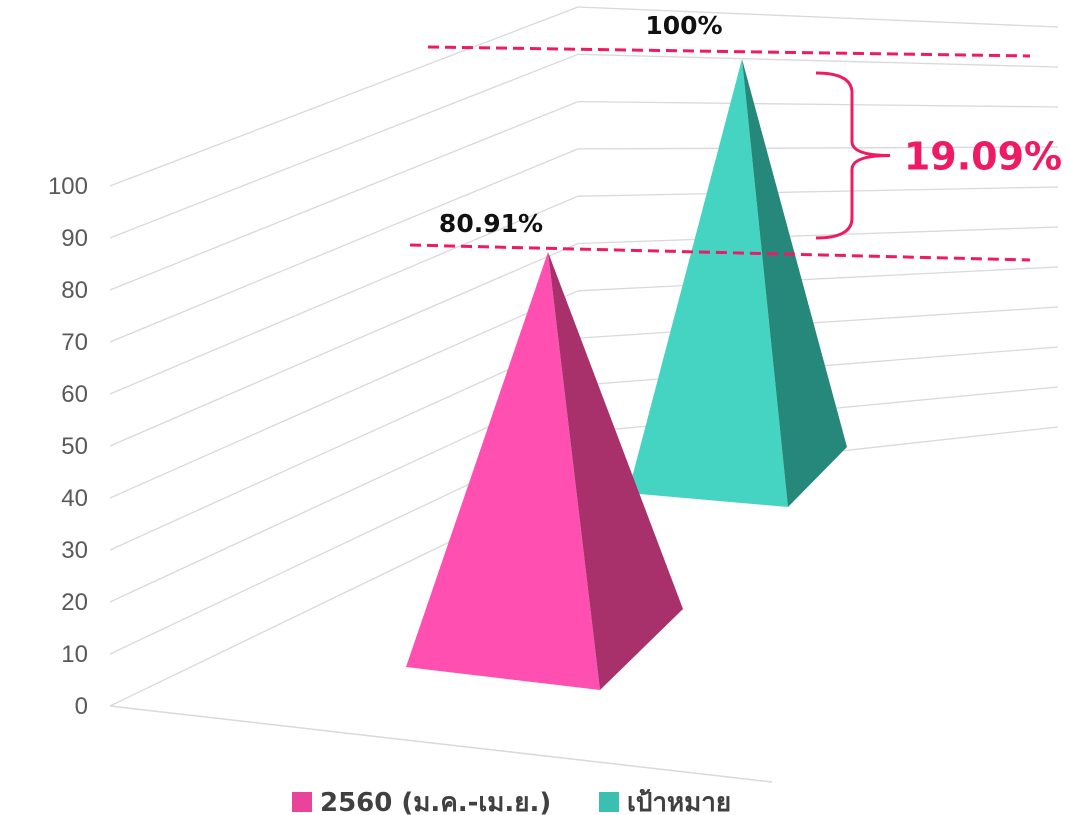 The height and width of the screenshot is (815, 1069). I want to click on y-tick-label-7: 70, so click(74, 342).